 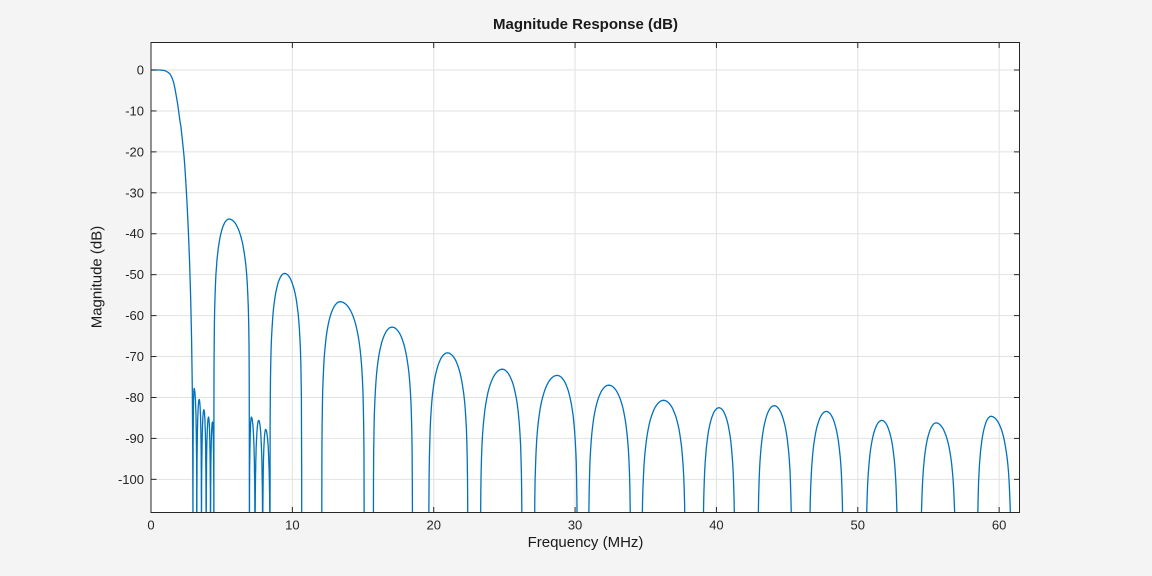 What do you see at coordinates (134, 315) in the screenshot?
I see `y-tick-label: -60` at bounding box center [134, 315].